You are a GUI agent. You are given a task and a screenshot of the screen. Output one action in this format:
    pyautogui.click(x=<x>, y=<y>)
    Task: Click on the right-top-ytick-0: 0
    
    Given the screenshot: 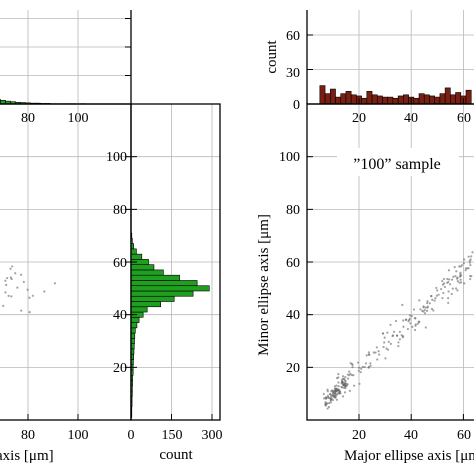 What is the action you would take?
    pyautogui.click(x=296, y=105)
    